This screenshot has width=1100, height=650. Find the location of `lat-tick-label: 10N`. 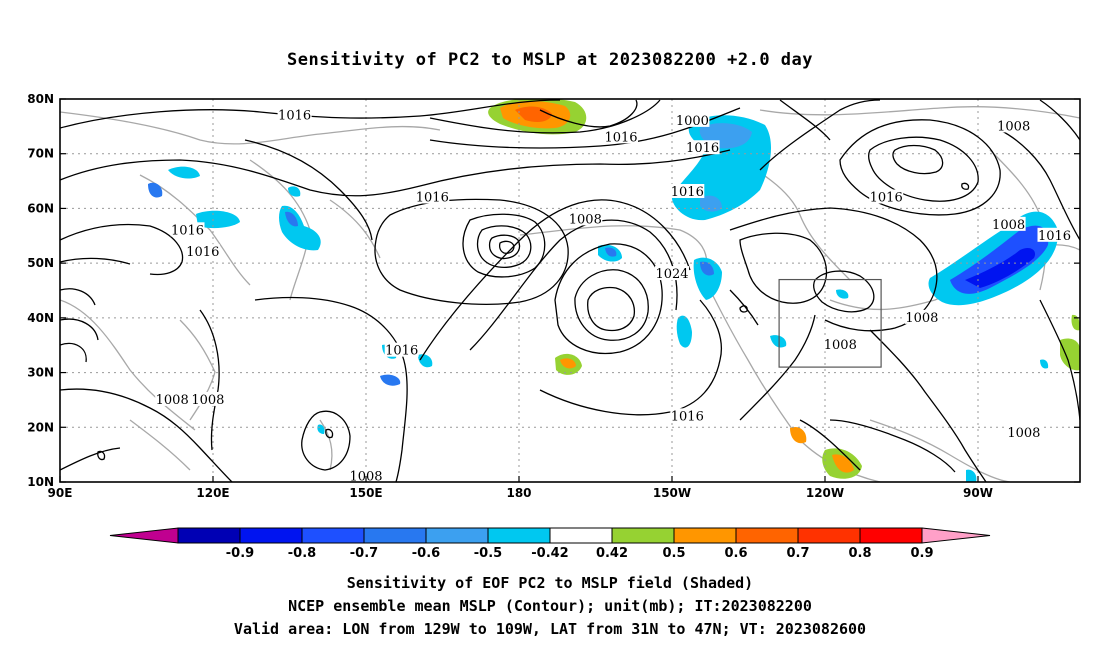

lat-tick-label: 10N is located at coordinates (40, 482).